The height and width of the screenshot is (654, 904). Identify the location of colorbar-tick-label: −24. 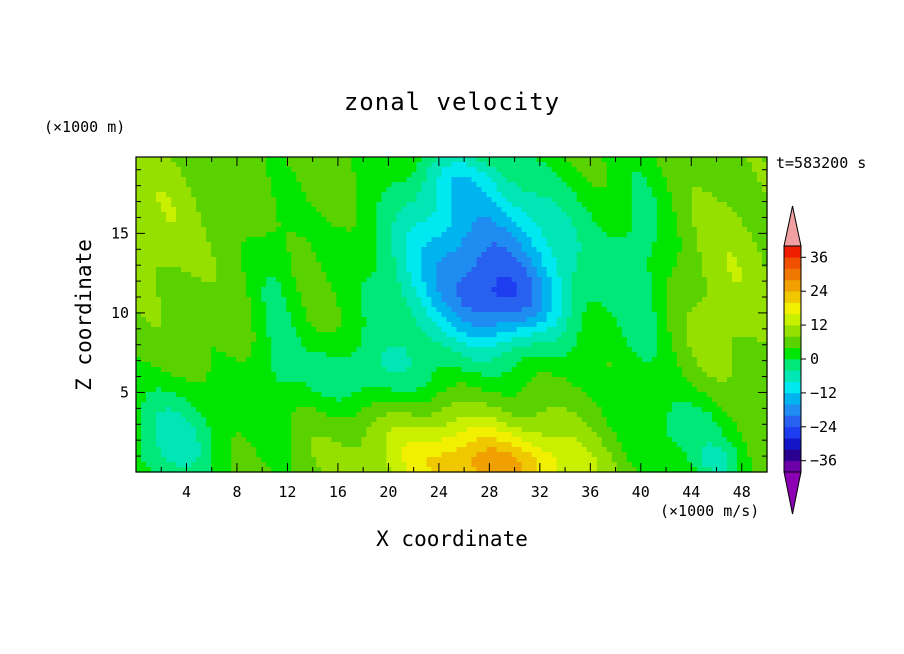
(823, 427).